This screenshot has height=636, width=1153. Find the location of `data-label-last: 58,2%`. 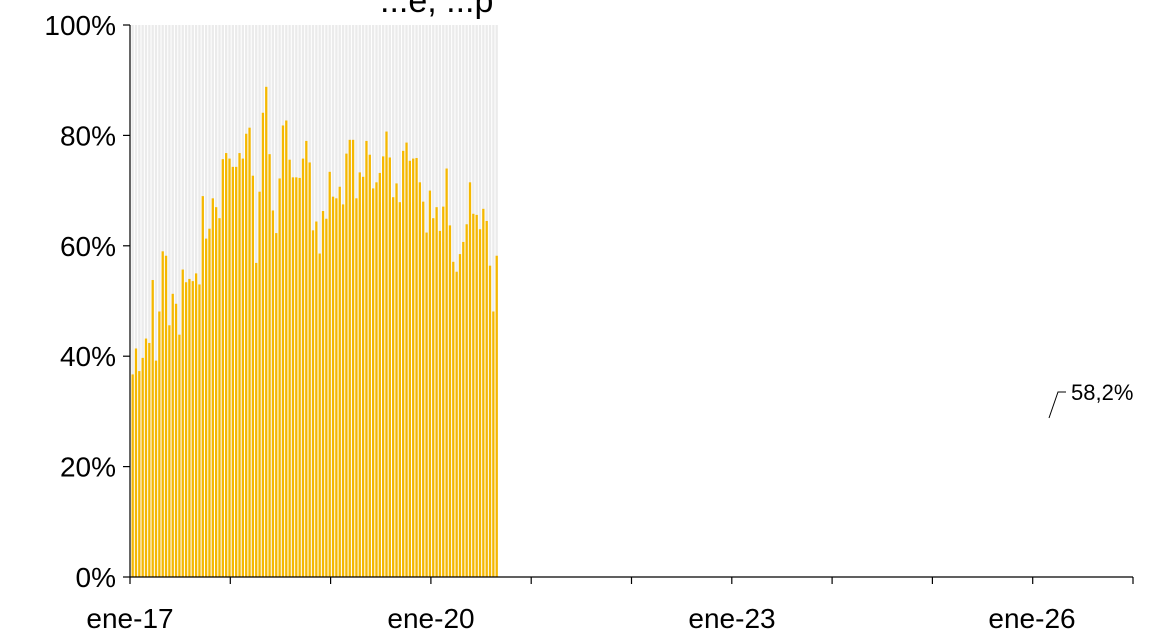

data-label-last: 58,2% is located at coordinates (1102, 392).